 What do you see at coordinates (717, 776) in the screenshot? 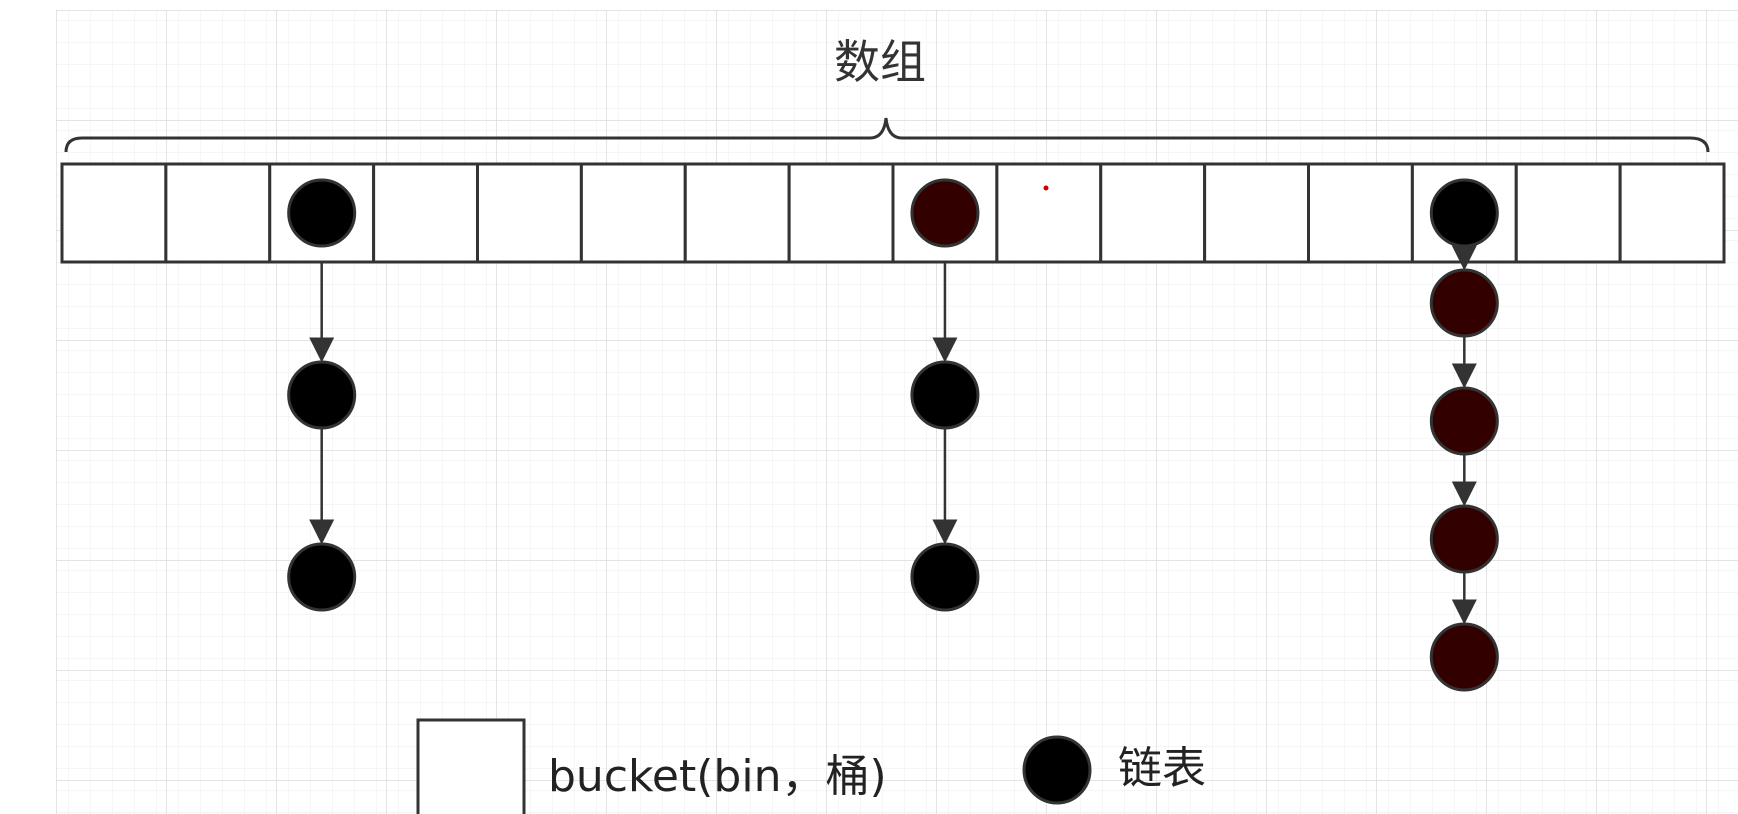
I see `legend-bucket-label: bucket(bin，桶)` at bounding box center [717, 776].